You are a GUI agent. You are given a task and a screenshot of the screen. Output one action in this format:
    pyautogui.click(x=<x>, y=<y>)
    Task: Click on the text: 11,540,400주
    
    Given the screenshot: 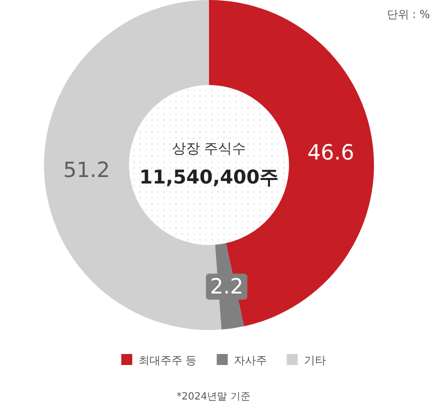 What is the action you would take?
    pyautogui.click(x=209, y=177)
    